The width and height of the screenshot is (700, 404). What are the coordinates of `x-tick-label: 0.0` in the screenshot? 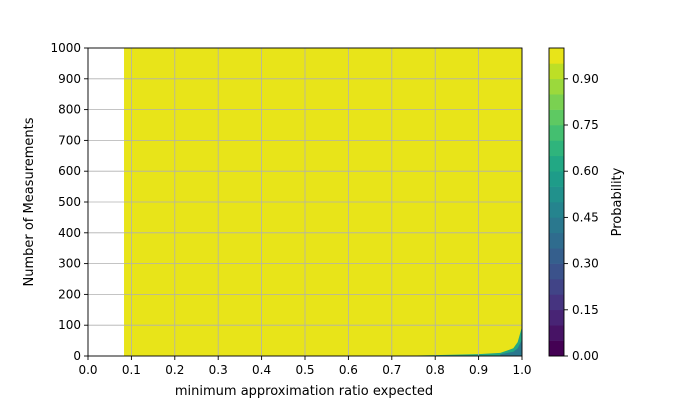 It's located at (87, 370).